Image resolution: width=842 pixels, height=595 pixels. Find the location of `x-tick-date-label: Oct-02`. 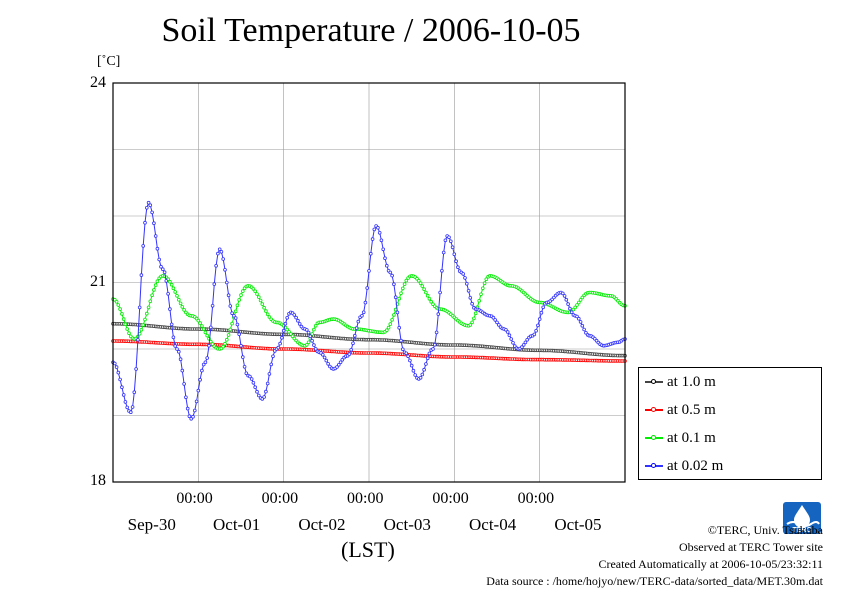

x-tick-date-label: Oct-02 is located at coordinates (322, 524).